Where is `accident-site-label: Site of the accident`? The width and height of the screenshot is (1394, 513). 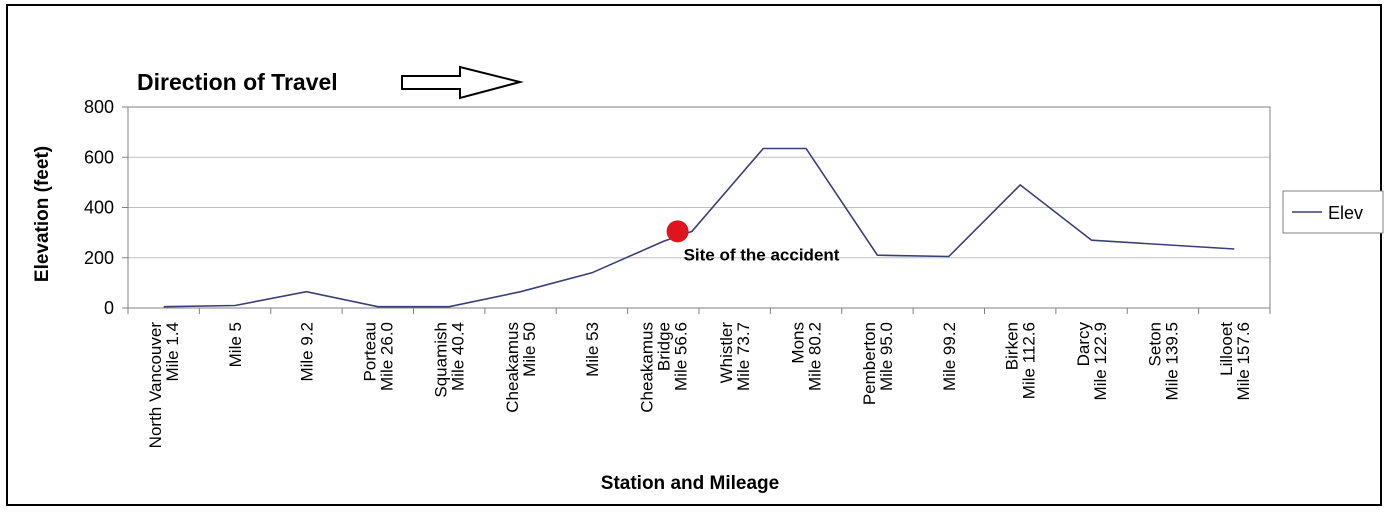 accident-site-label: Site of the accident is located at coordinates (762, 254).